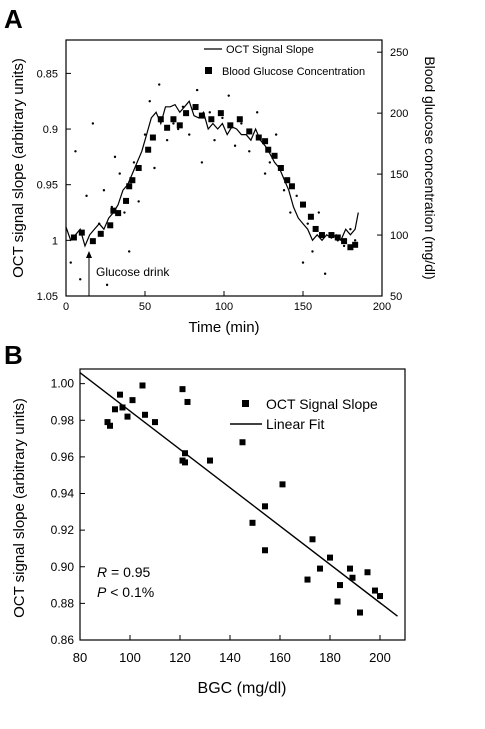  What do you see at coordinates (230, 657) in the screenshot?
I see `panel-b-x-tick-label: 140` at bounding box center [230, 657].